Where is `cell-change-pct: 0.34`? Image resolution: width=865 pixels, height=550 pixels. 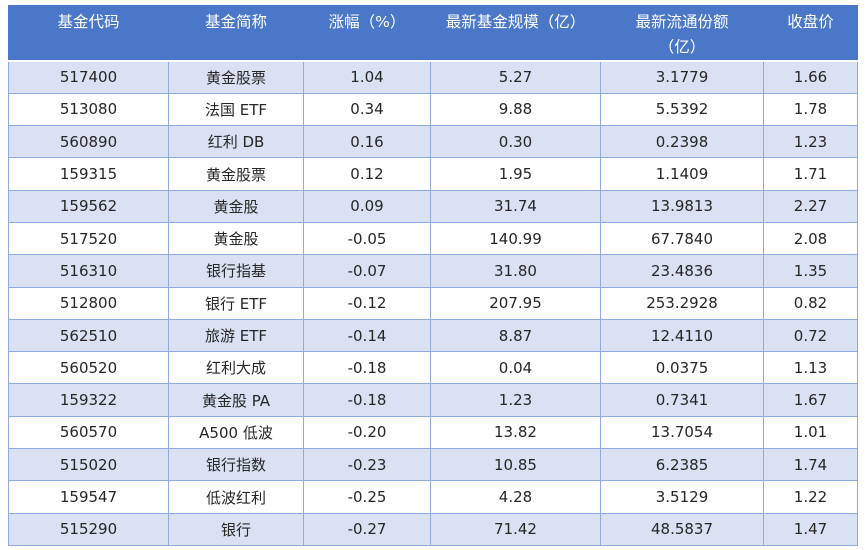
cell-change-pct: 0.34 is located at coordinates (367, 109).